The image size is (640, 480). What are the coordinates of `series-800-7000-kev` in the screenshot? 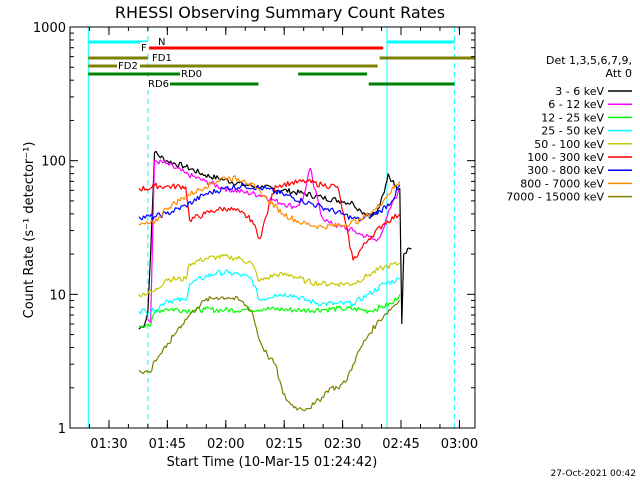 It's located at (269, 202).